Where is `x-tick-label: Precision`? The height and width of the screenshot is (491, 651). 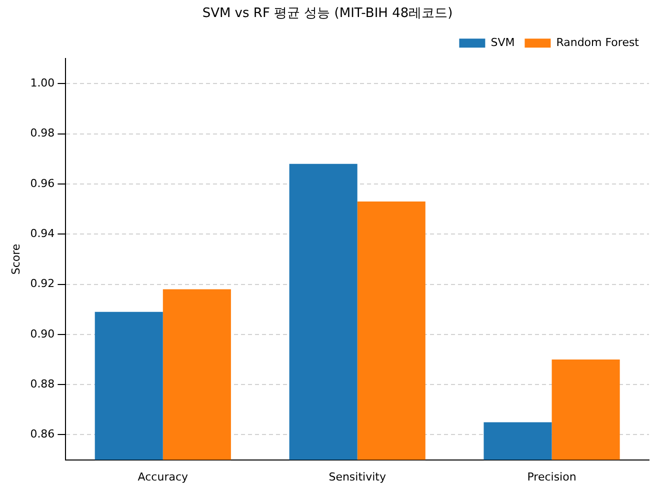
x-tick-label: Precision is located at coordinates (551, 477).